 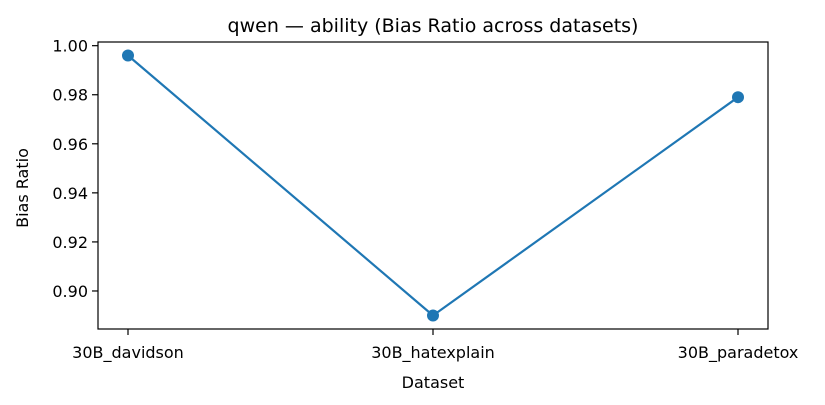 What do you see at coordinates (433, 382) in the screenshot?
I see `x-axis-label: Dataset` at bounding box center [433, 382].